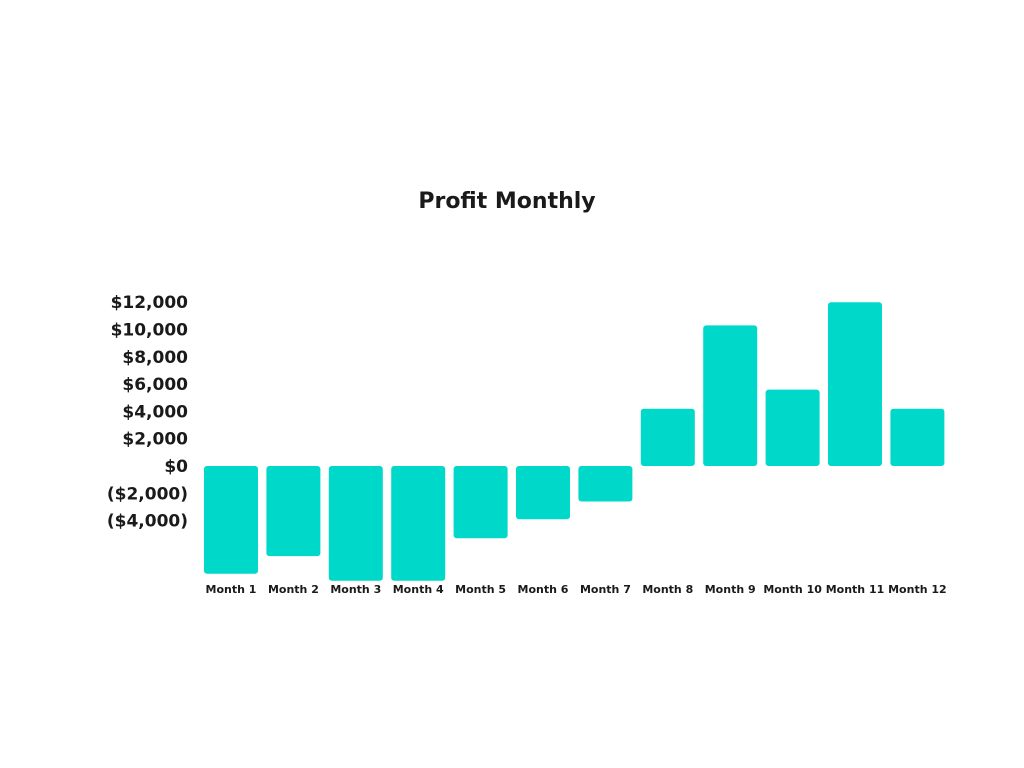  I want to click on x-tick-label: Month 2, so click(293, 589).